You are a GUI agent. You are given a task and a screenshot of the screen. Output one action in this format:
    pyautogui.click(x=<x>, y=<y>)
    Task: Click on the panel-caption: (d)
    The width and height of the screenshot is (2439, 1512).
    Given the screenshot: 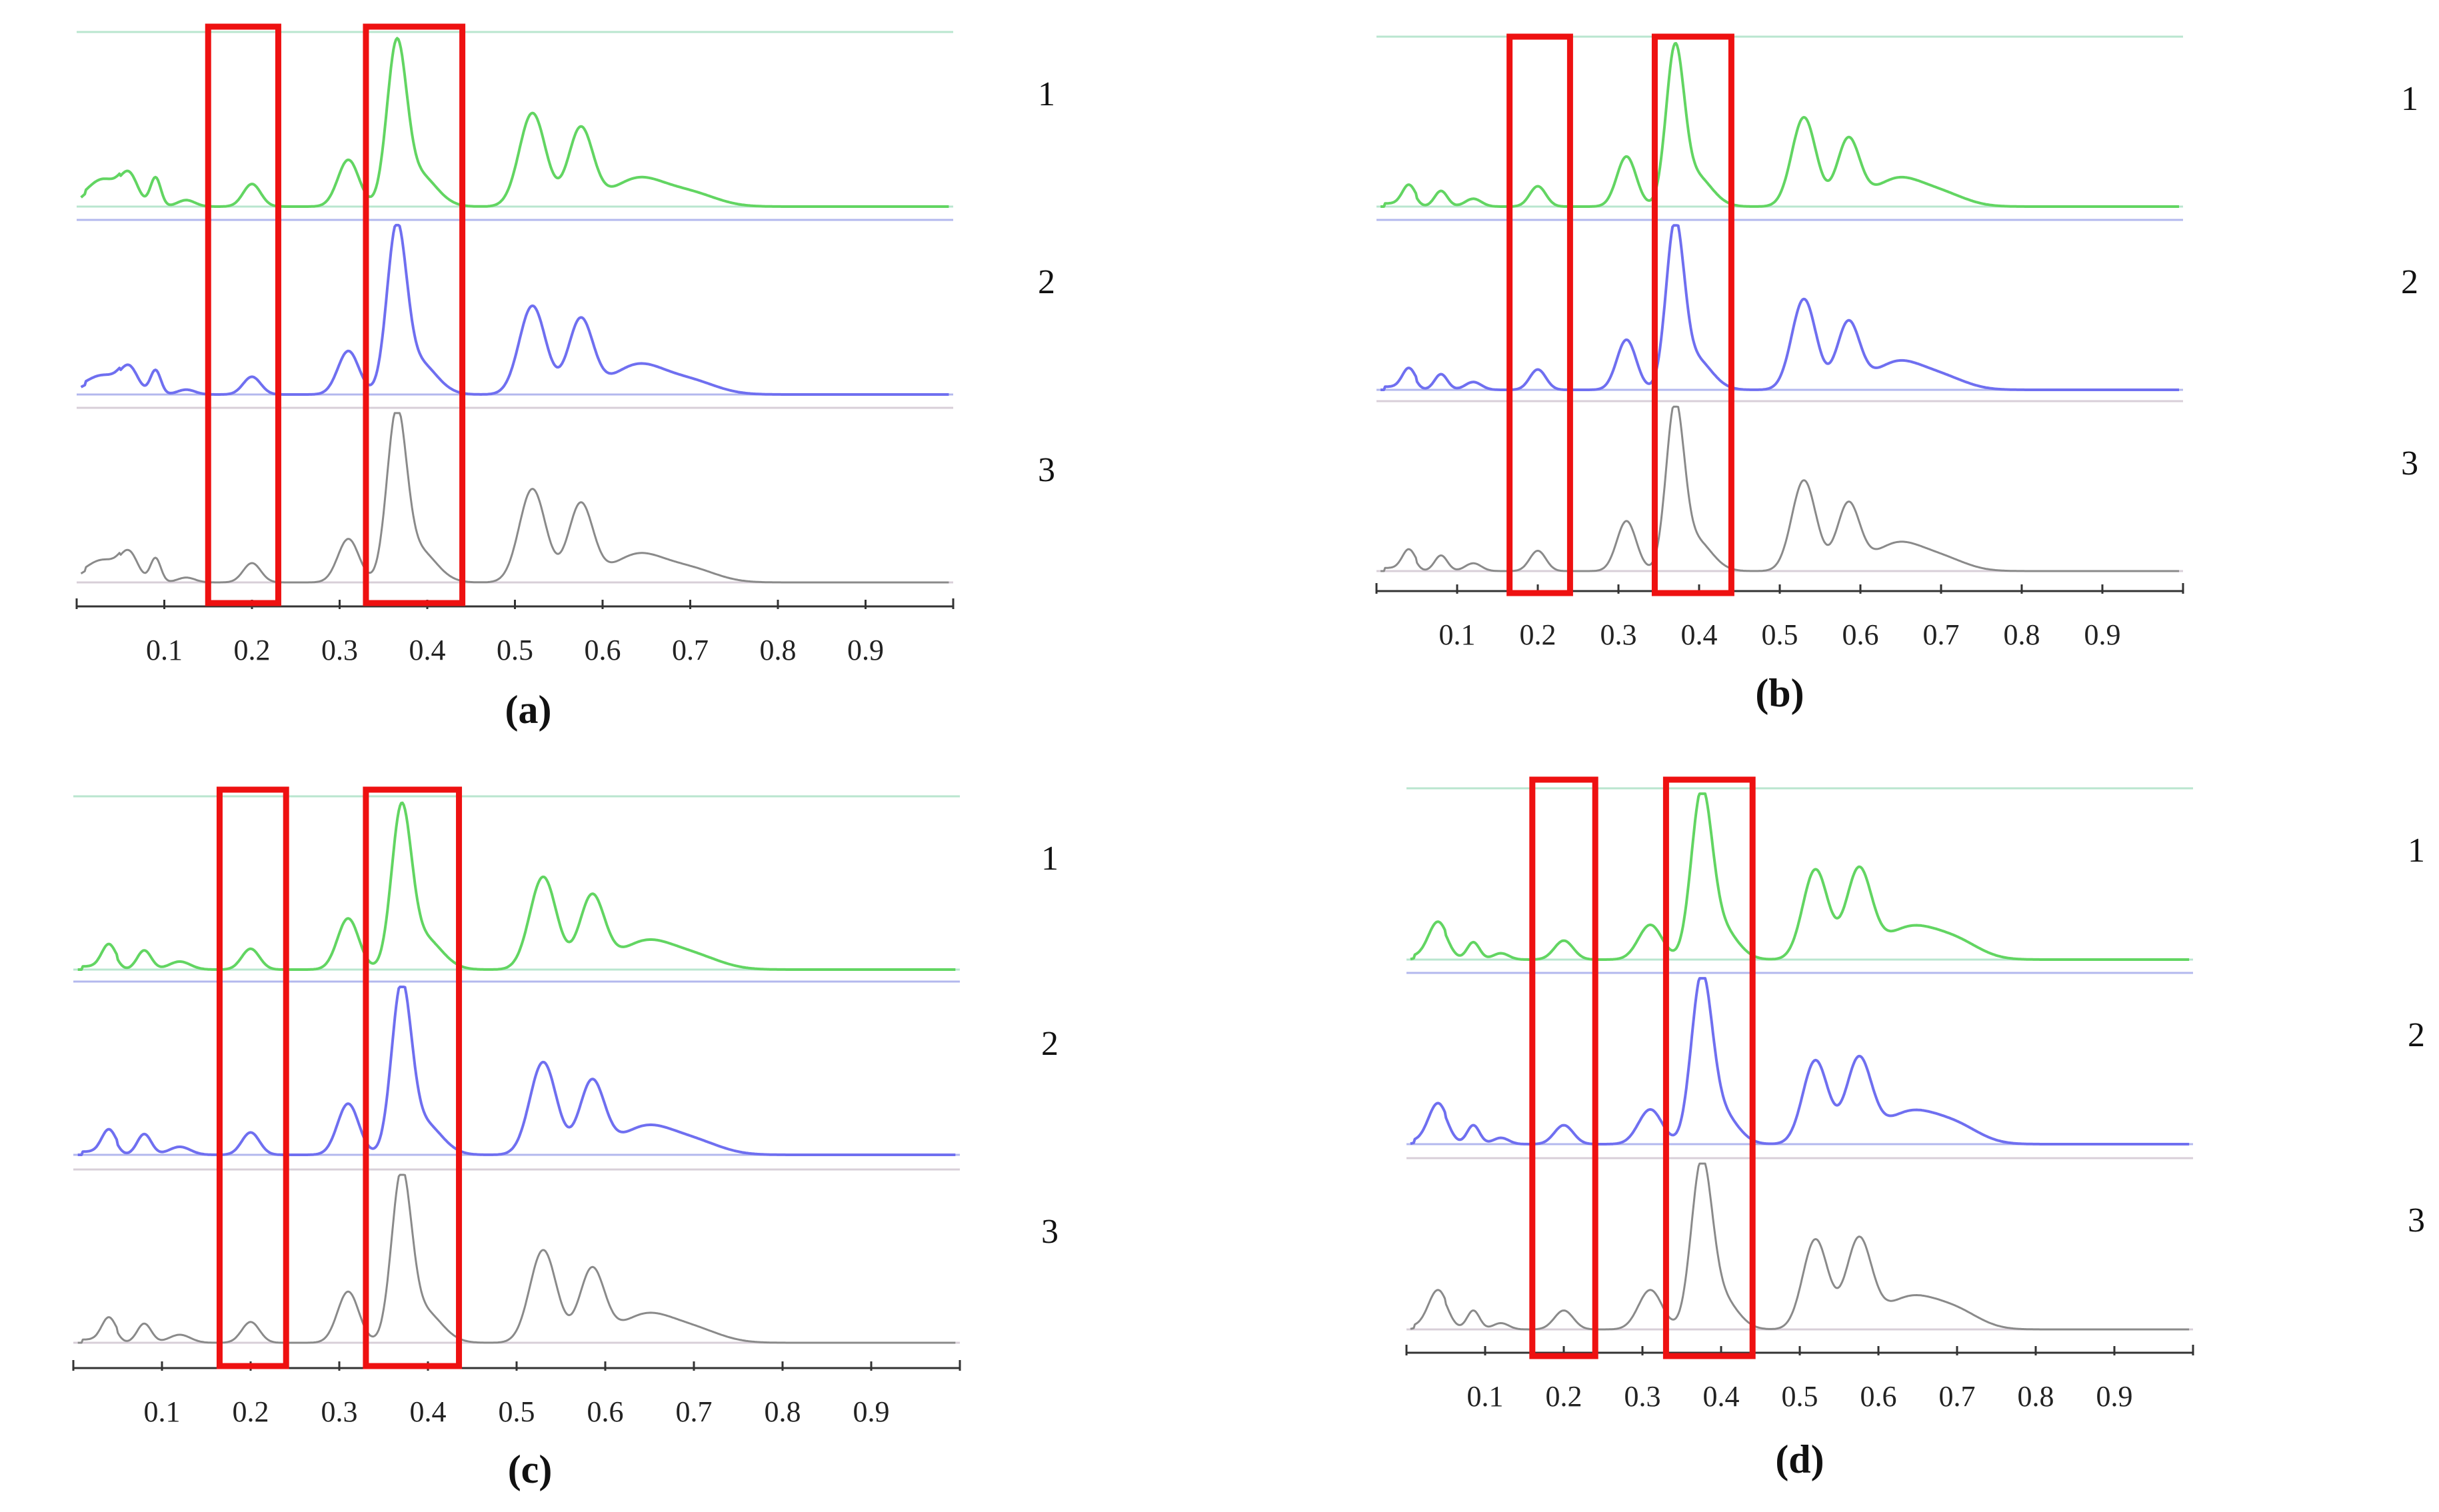 What is the action you would take?
    pyautogui.click(x=1799, y=1459)
    